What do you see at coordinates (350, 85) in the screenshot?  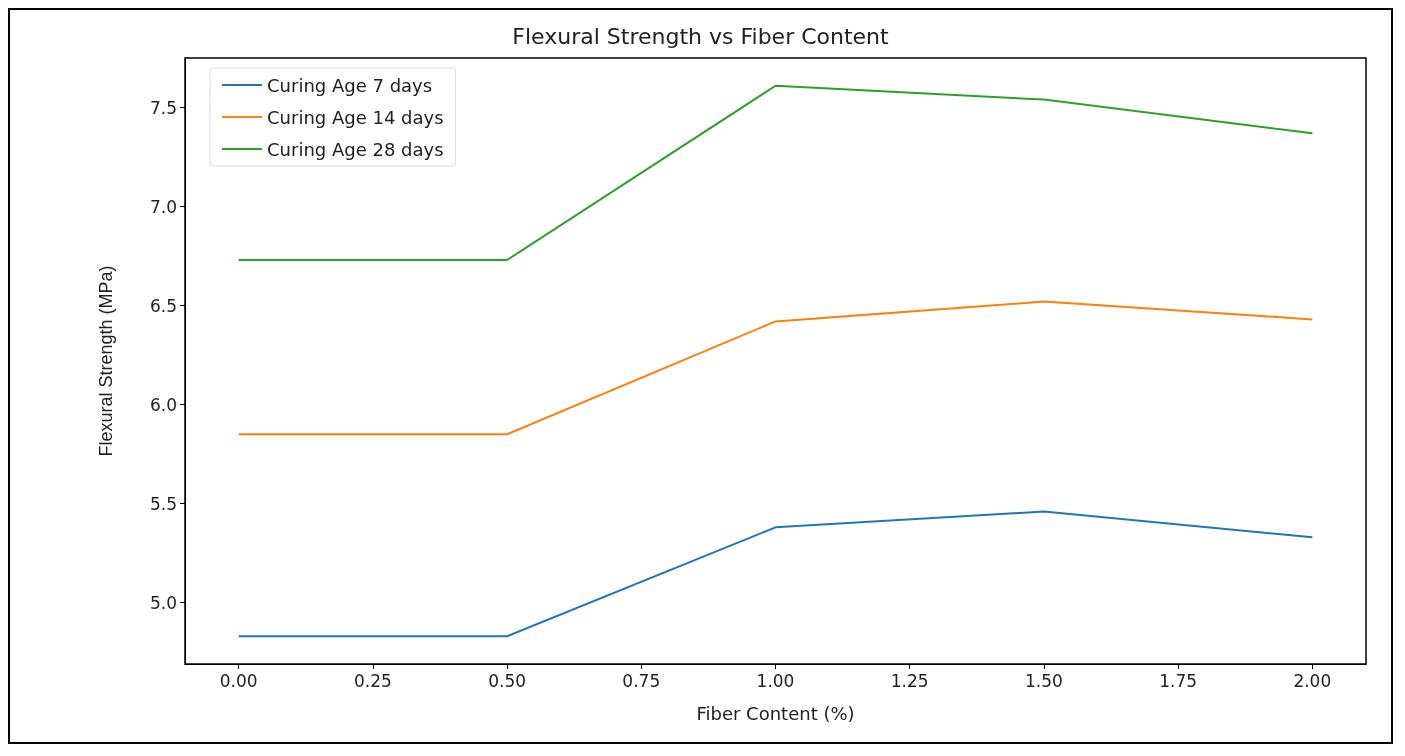 I see `legend-label: Curing Age 7 days` at bounding box center [350, 85].